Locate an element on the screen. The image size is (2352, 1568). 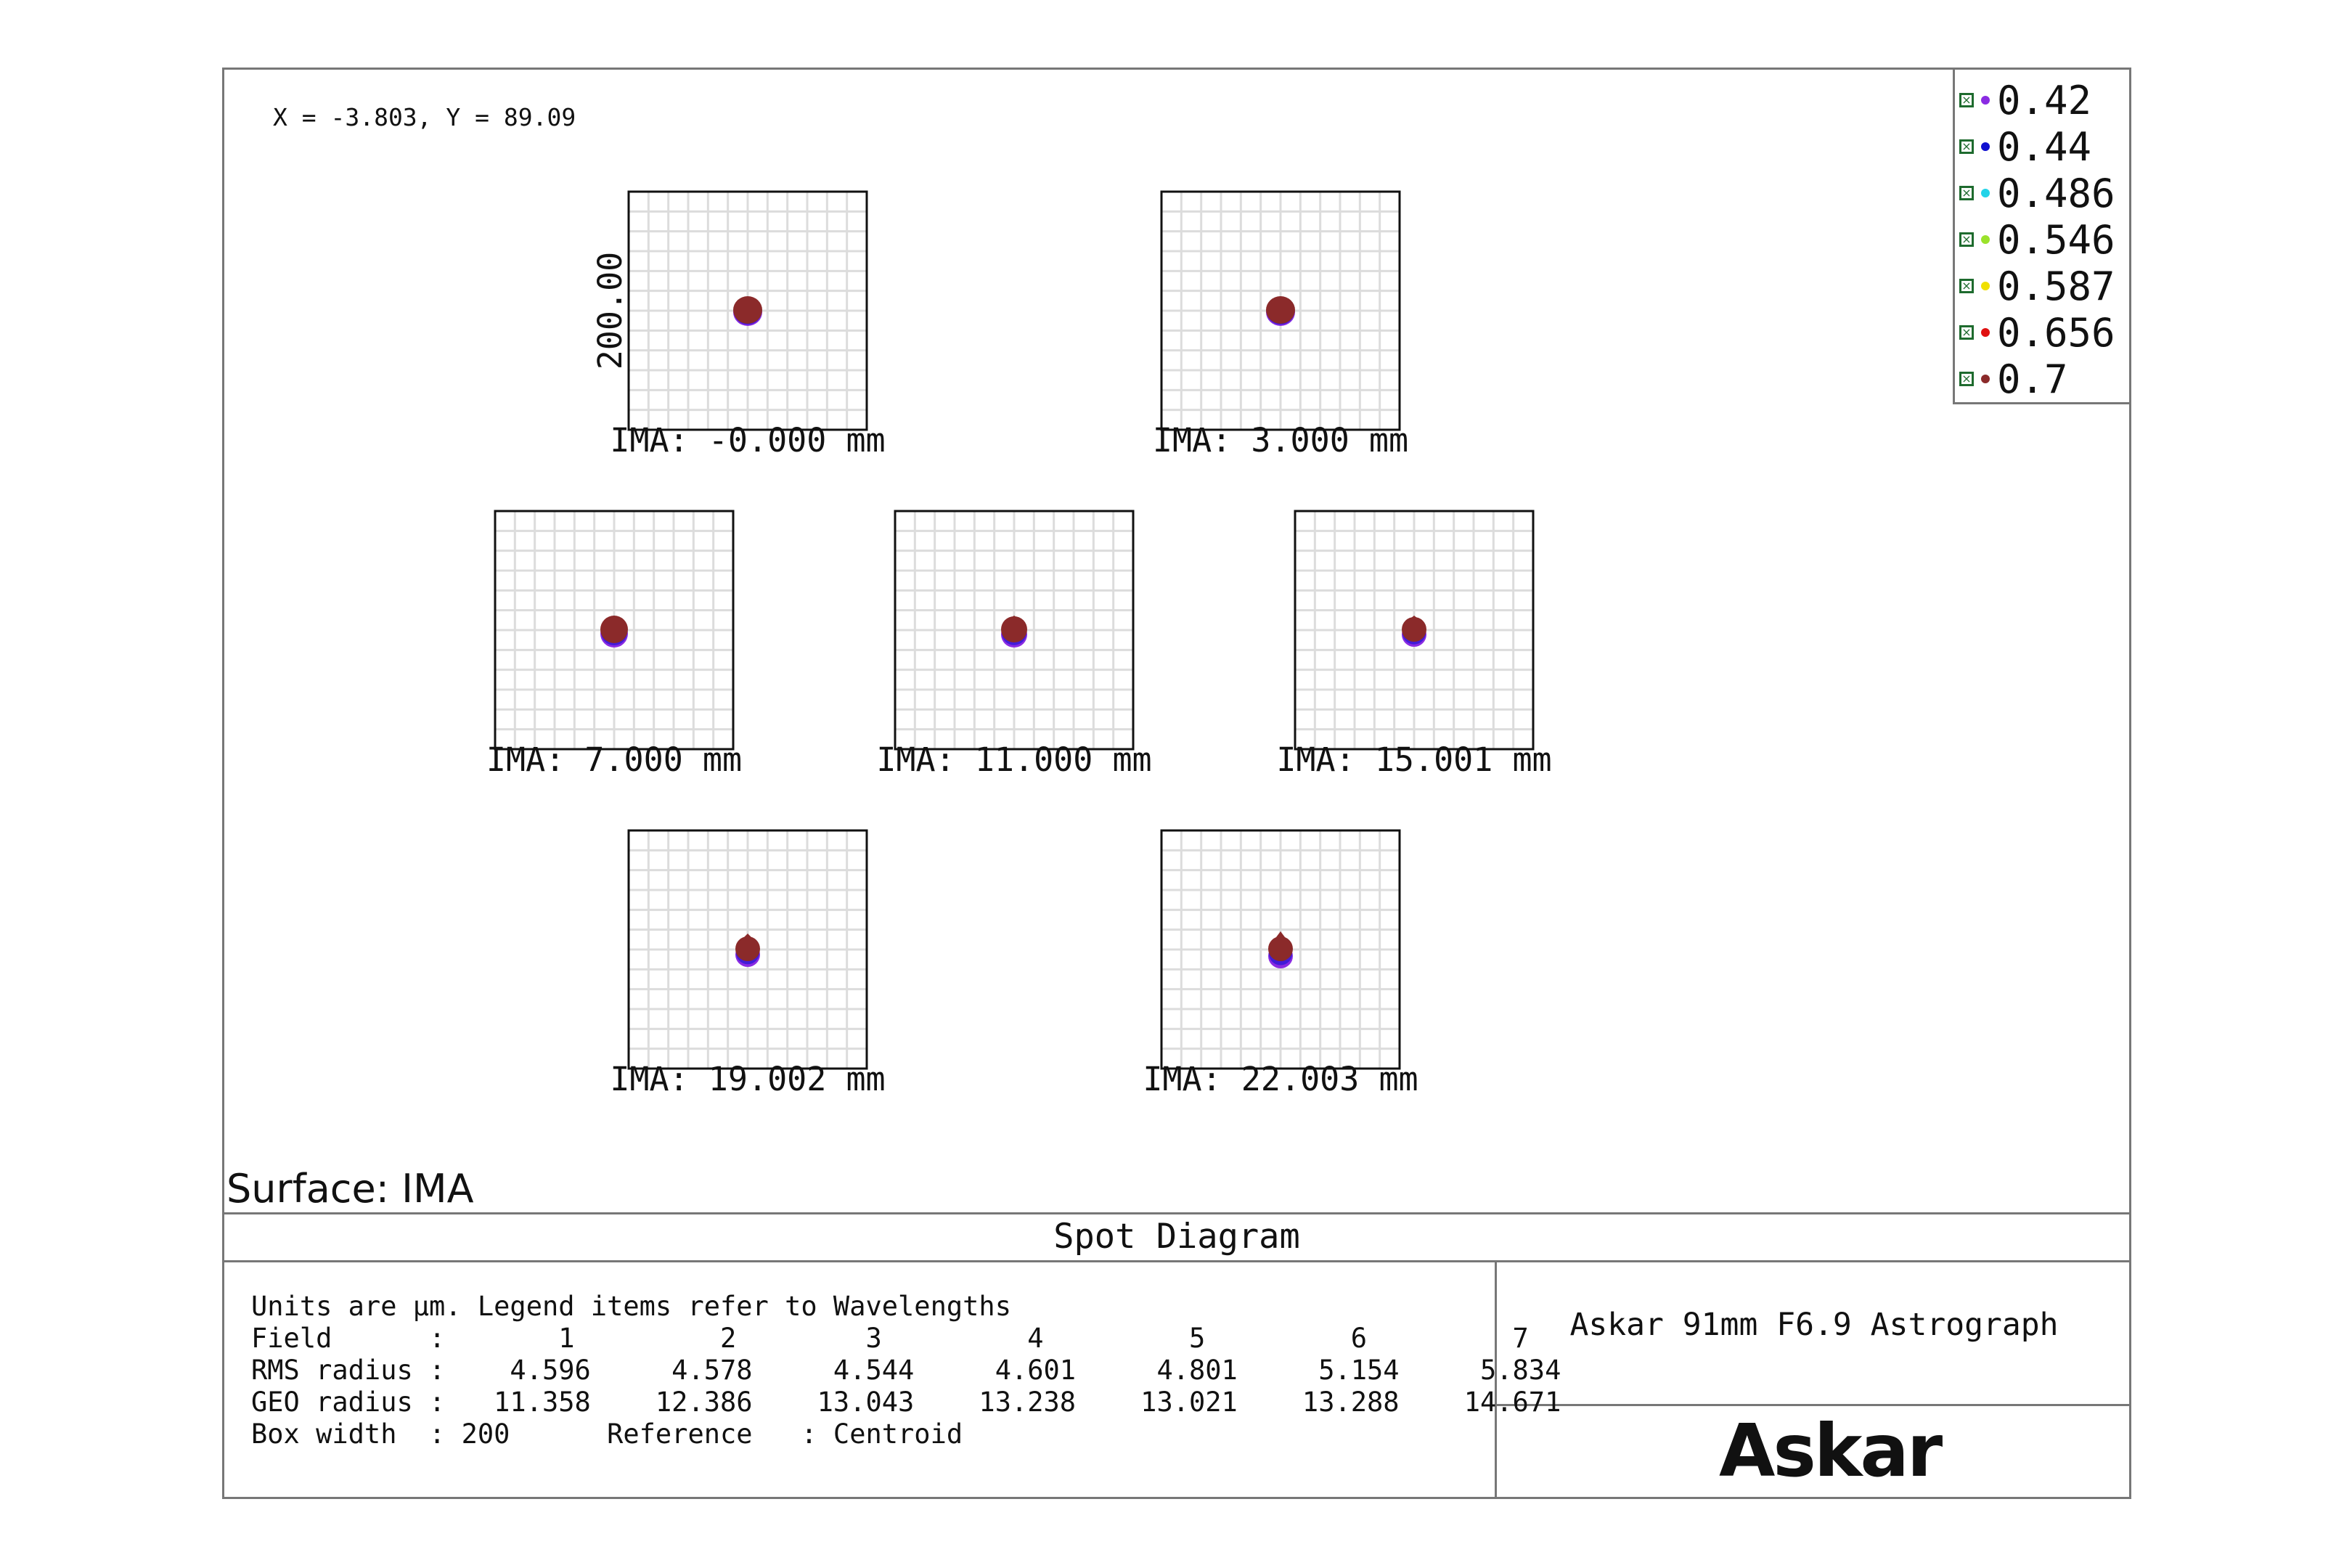
field-label-1: IMA: -0.000 mm is located at coordinates (748, 440).